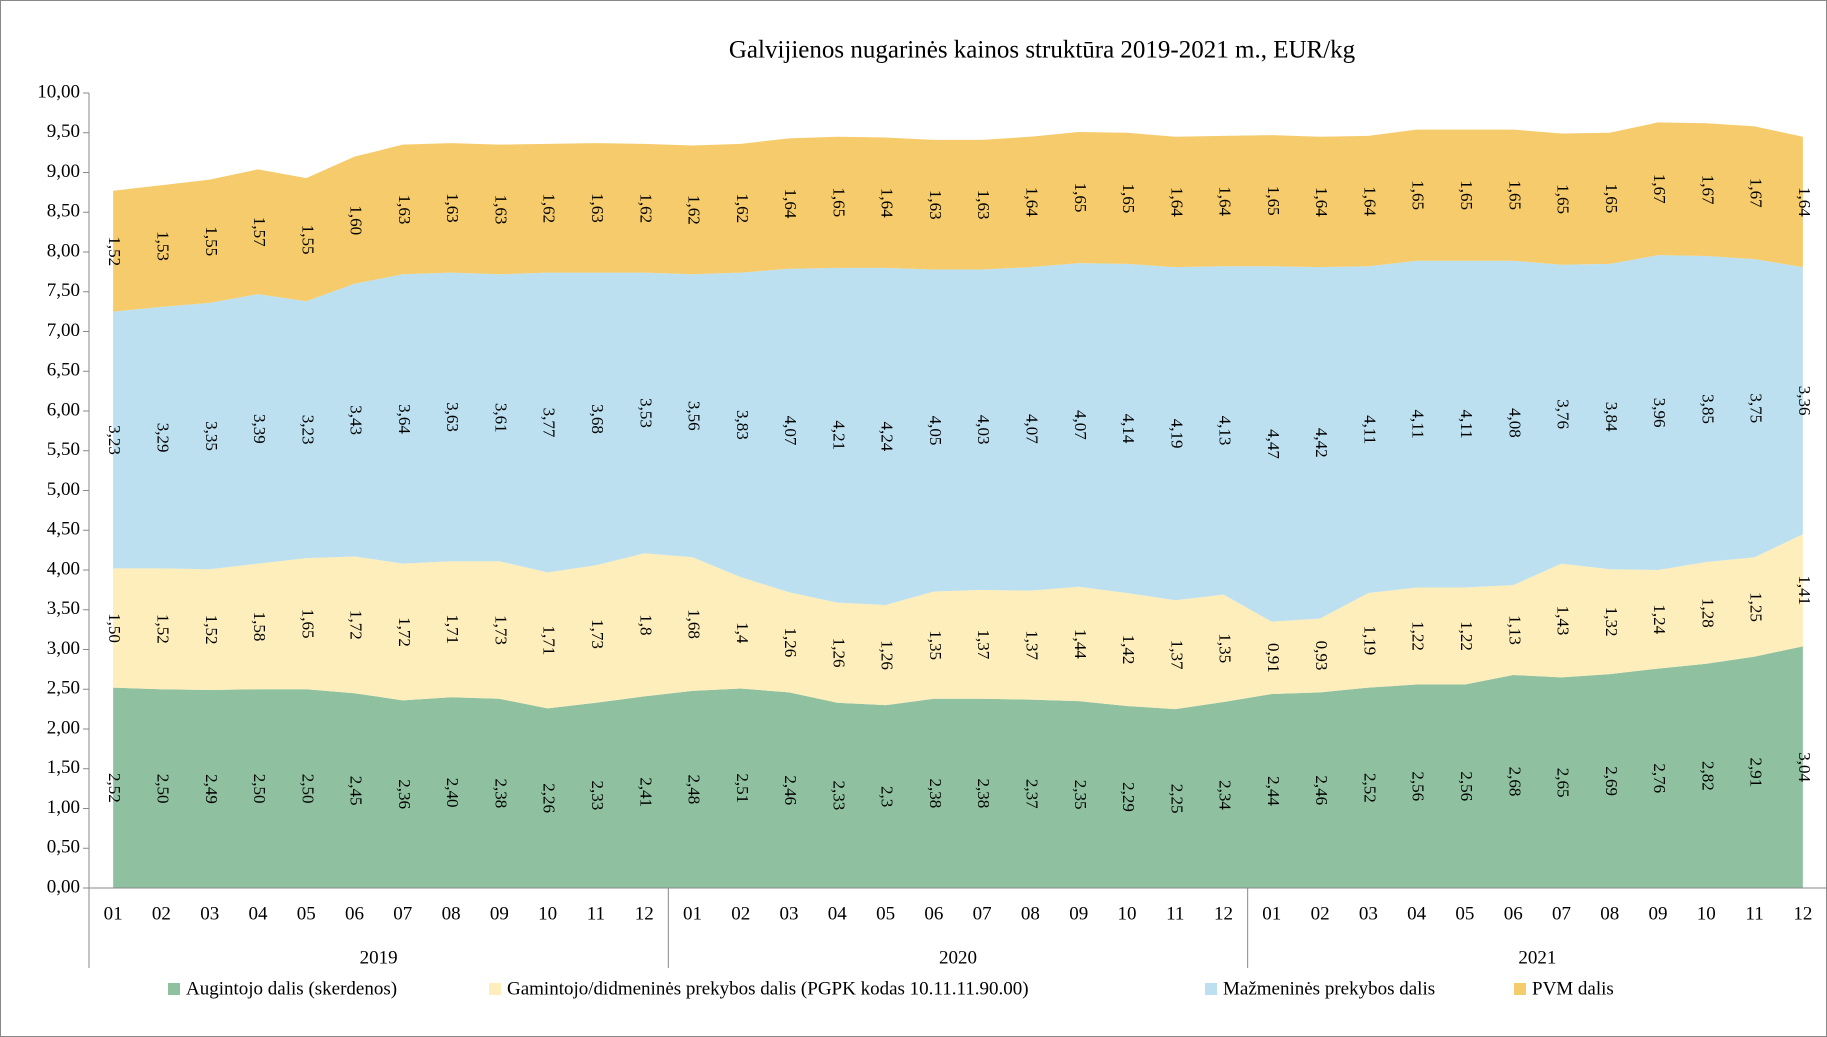  What do you see at coordinates (597, 419) in the screenshot?
I see `data-label: 3,68` at bounding box center [597, 419].